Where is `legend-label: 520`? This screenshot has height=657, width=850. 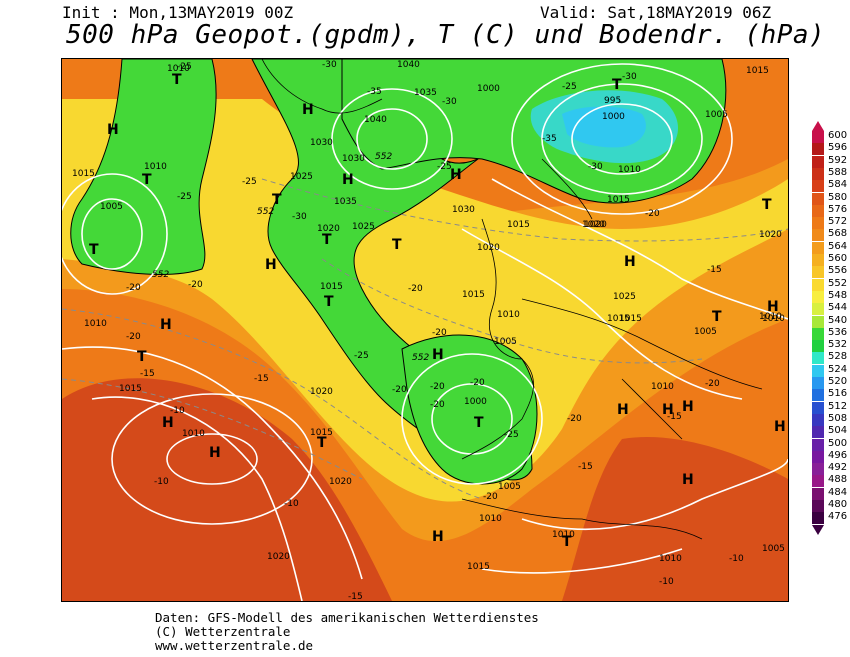 legend-label: 520 is located at coordinates (838, 381).